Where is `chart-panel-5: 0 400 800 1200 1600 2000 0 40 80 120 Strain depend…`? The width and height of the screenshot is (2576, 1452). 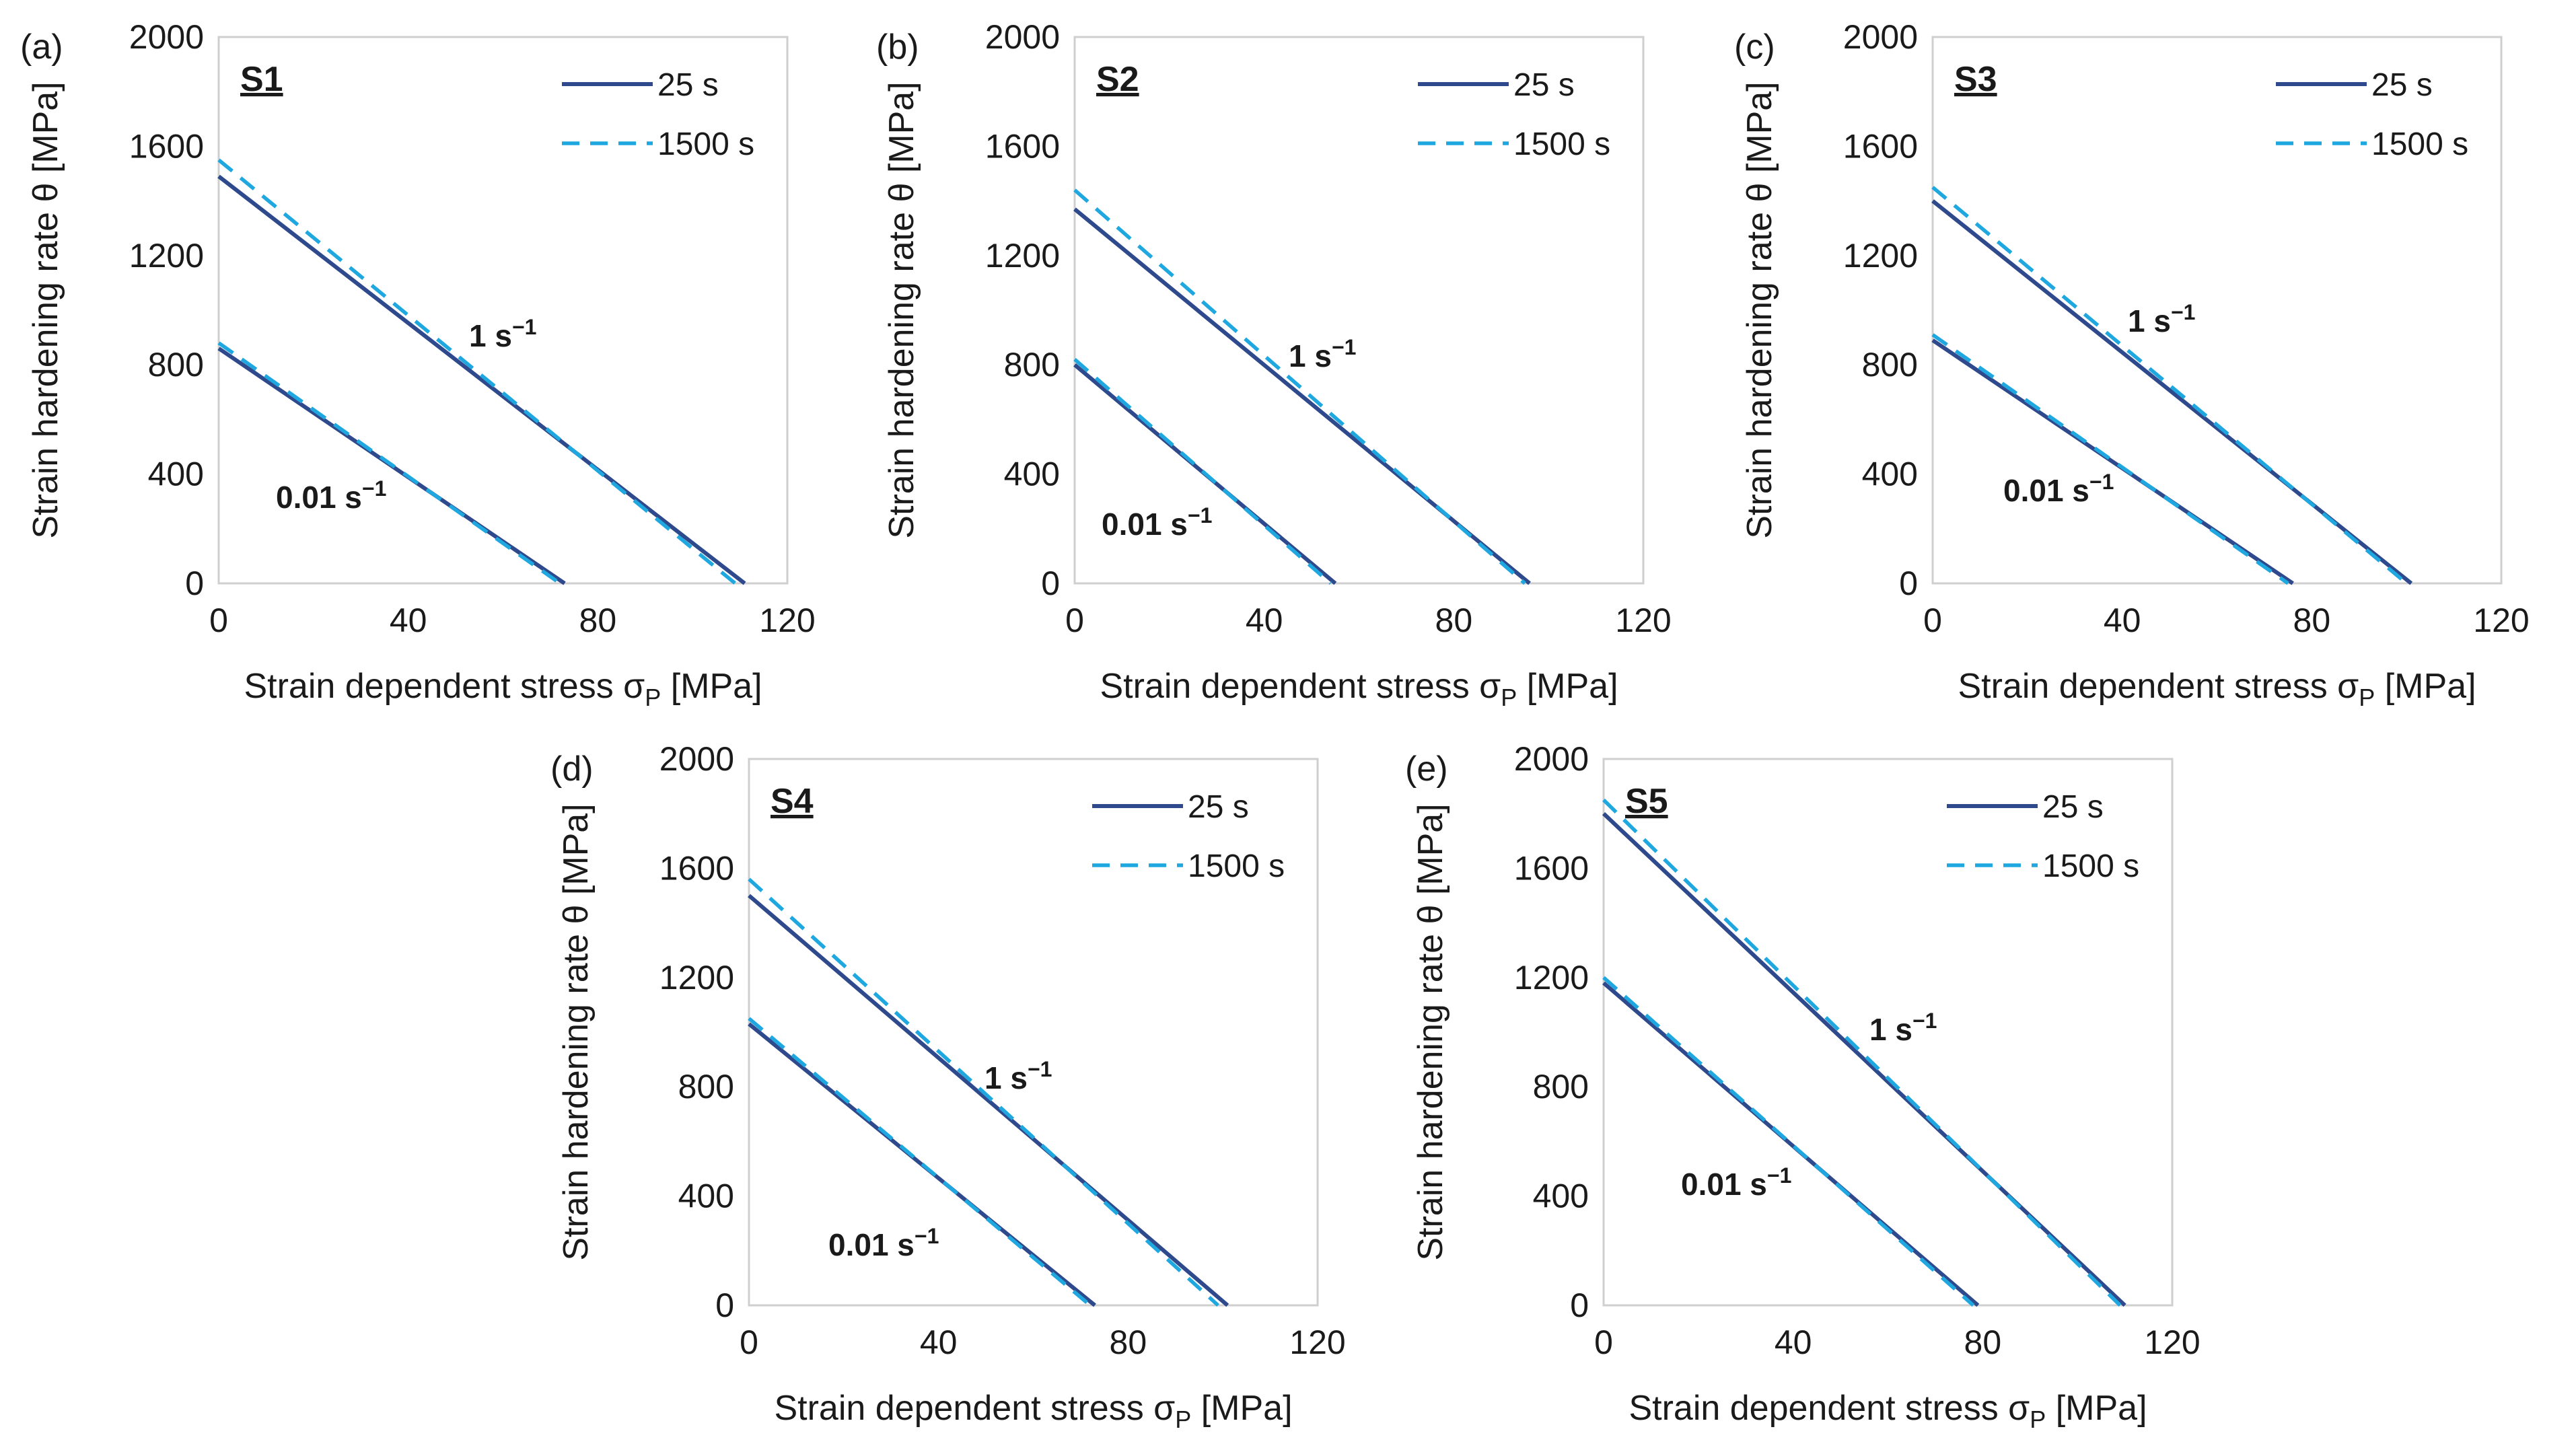 chart-panel-5: 0 400 800 1200 1600 2000 0 40 80 120 Strain depend… is located at coordinates (1803, 1086).